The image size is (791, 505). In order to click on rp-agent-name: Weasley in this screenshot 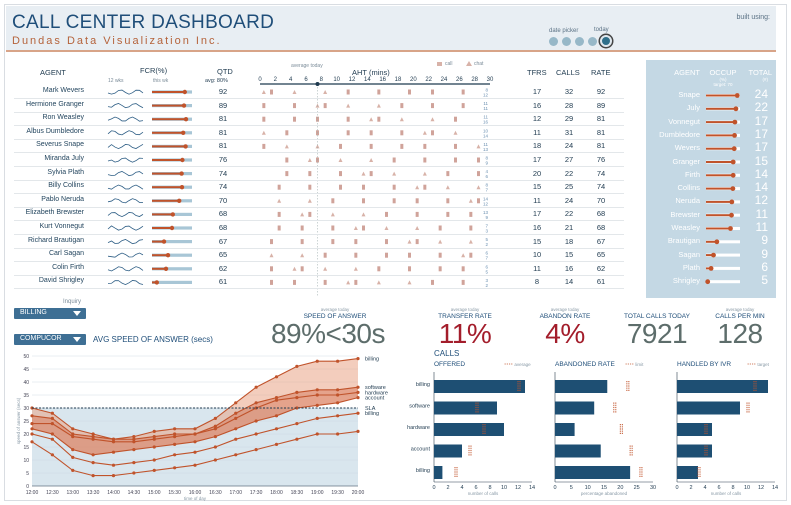, I will do `click(685, 227)`.